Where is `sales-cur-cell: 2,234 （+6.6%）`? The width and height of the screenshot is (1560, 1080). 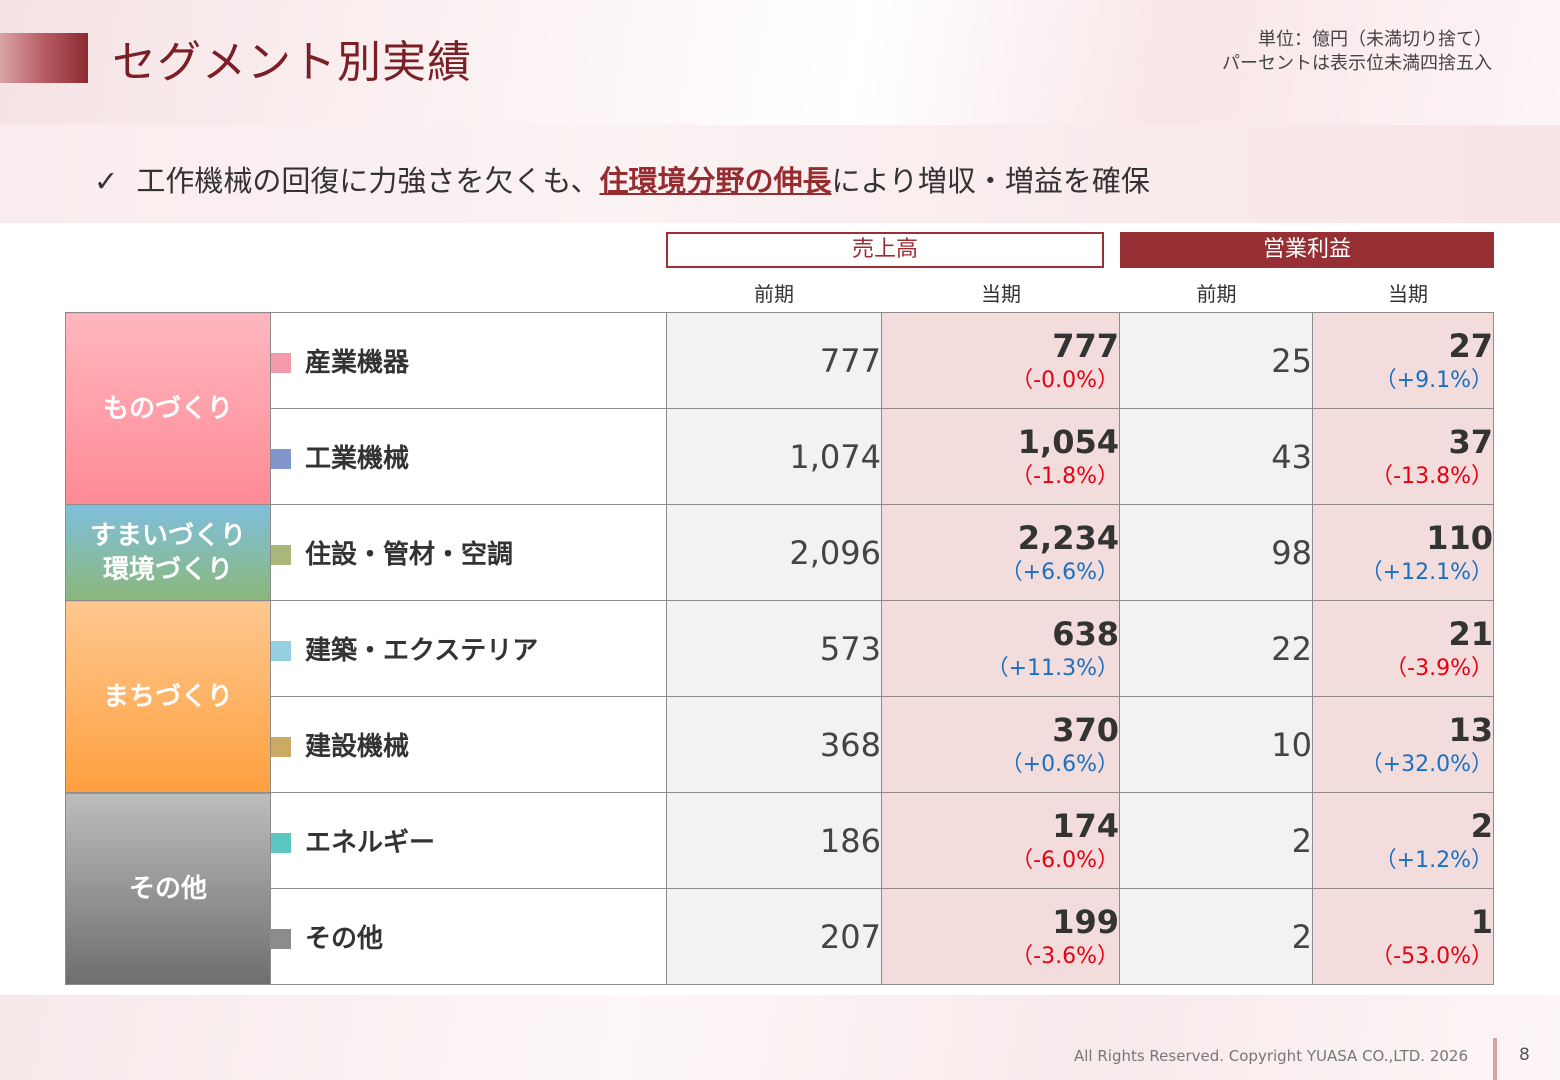
sales-cur-cell: 2,234 （+6.6%） is located at coordinates (1000, 552).